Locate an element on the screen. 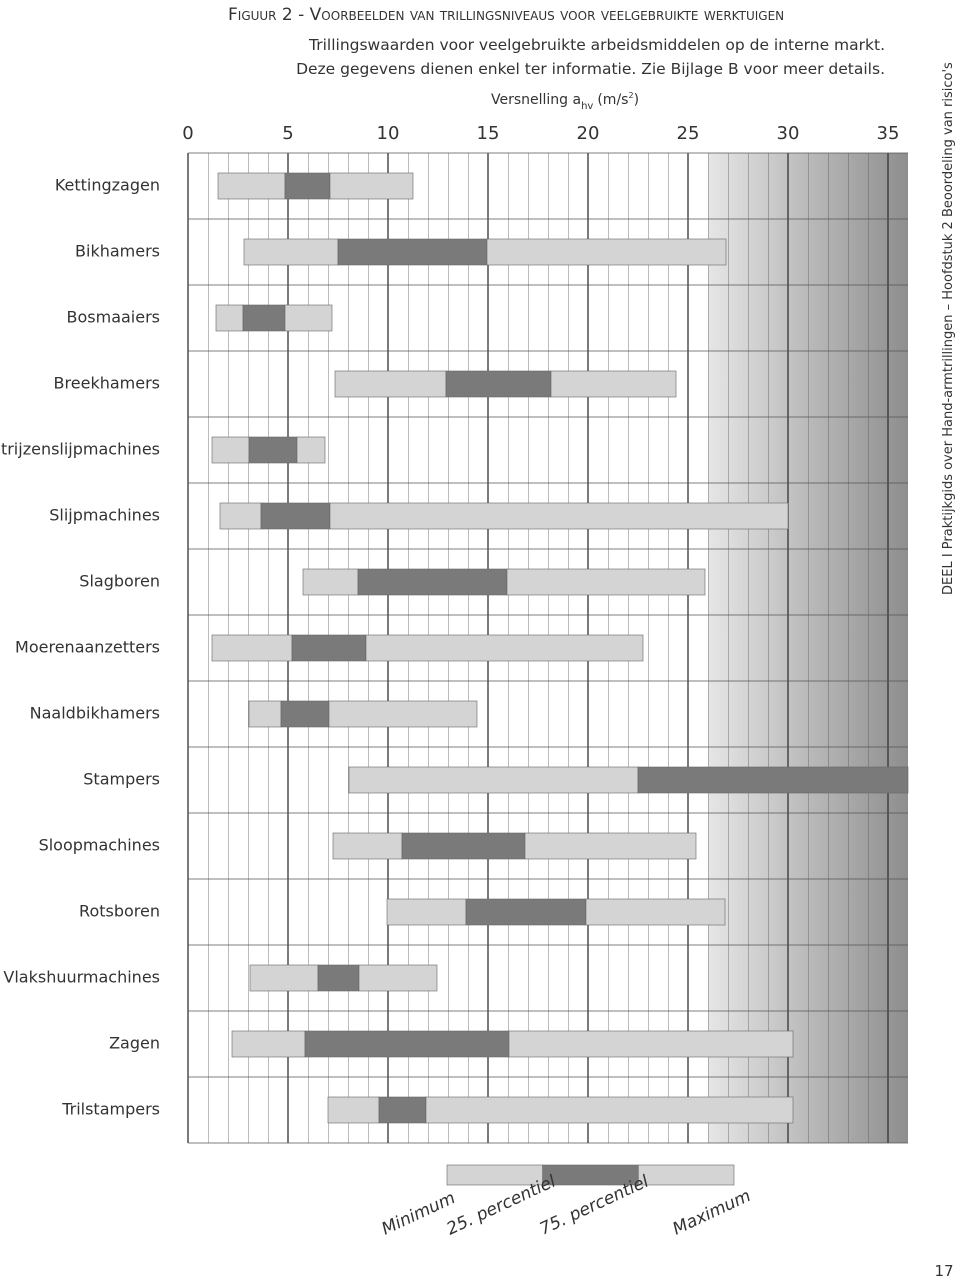 This screenshot has height=1287, width=960. x-tick-label: 5 is located at coordinates (287, 133).